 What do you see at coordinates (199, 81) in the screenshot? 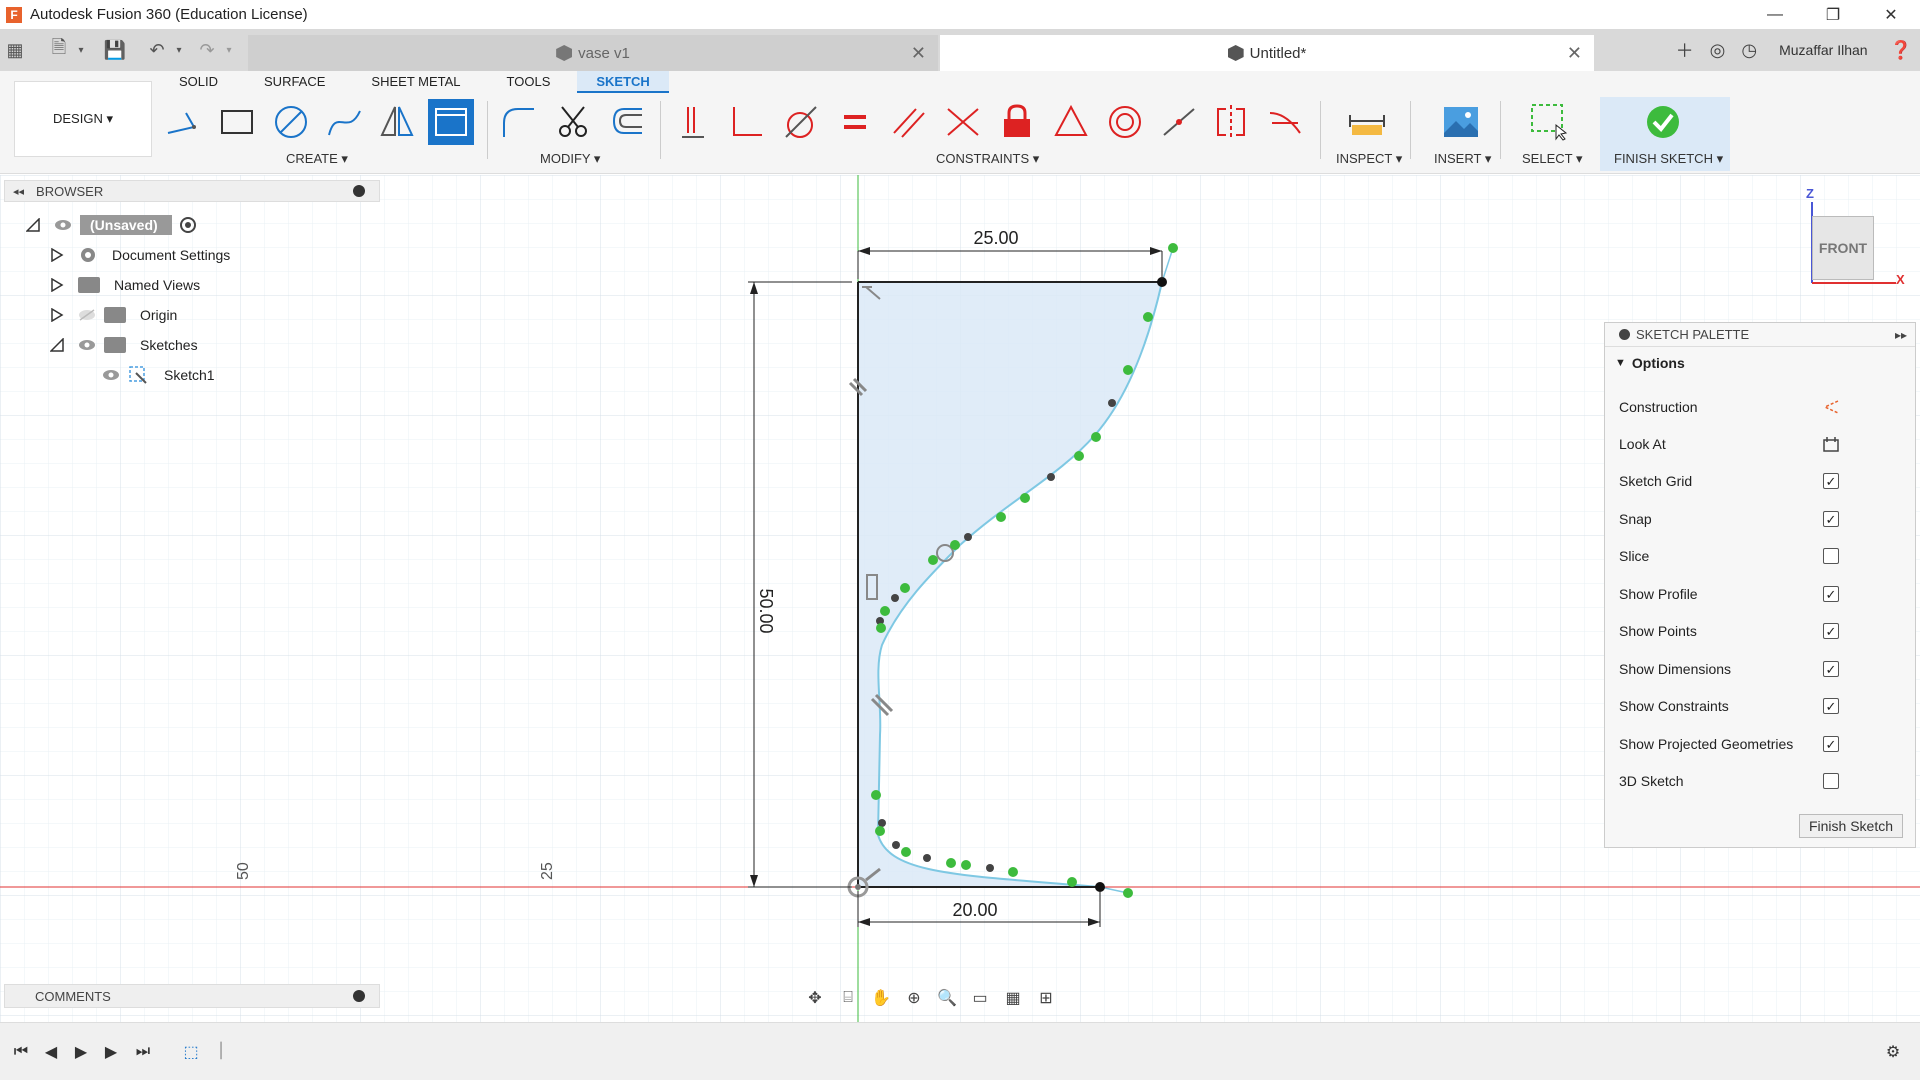
I see `tab-solid: SOLID` at bounding box center [199, 81].